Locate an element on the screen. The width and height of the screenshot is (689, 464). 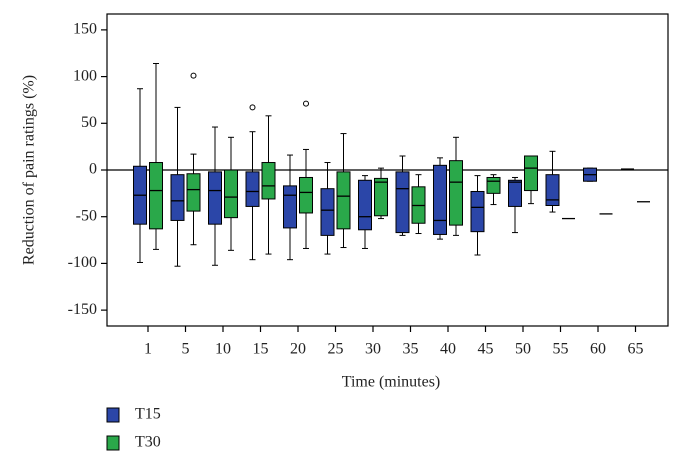
x-tick-label: 50 is located at coordinates (523, 349).